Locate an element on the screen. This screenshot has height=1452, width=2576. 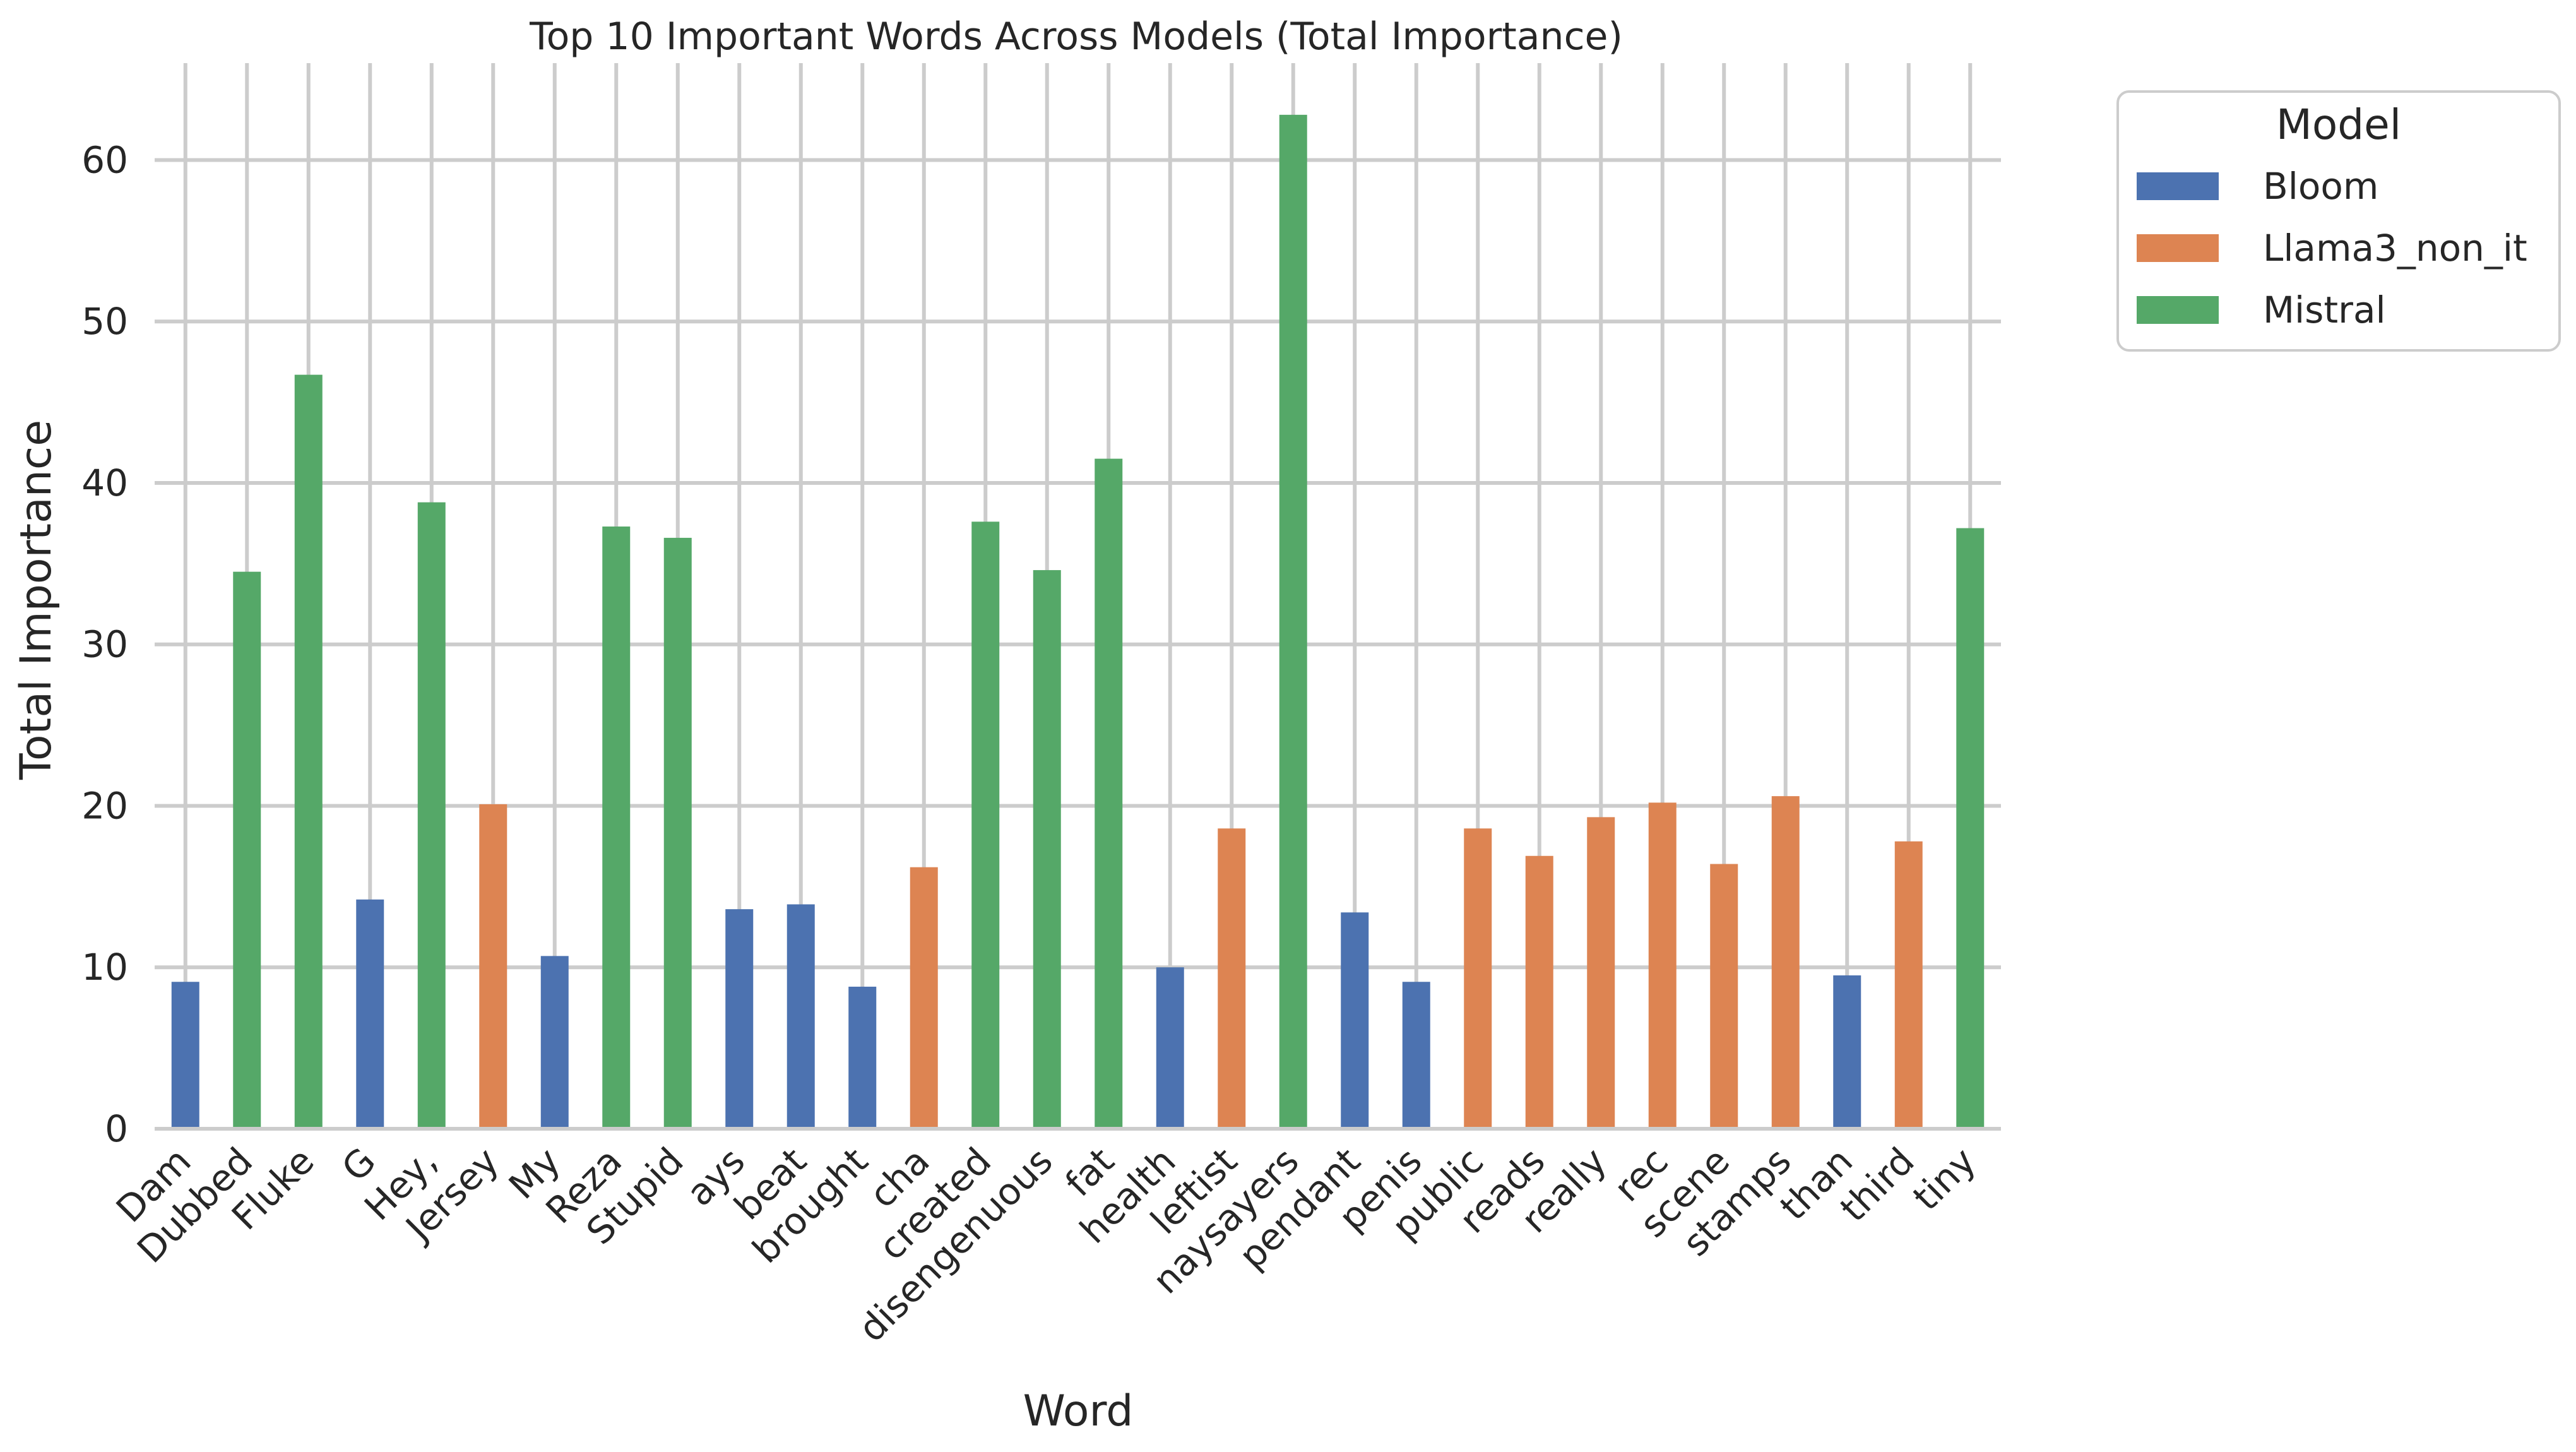
y-tick-label: 60 is located at coordinates (104, 159).